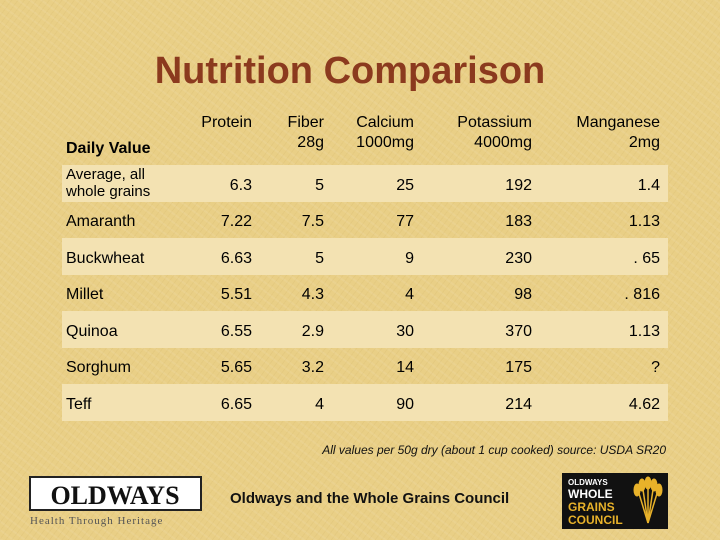 The width and height of the screenshot is (720, 540). Describe the element at coordinates (312, 367) in the screenshot. I see `table-cell: 3.2` at that location.